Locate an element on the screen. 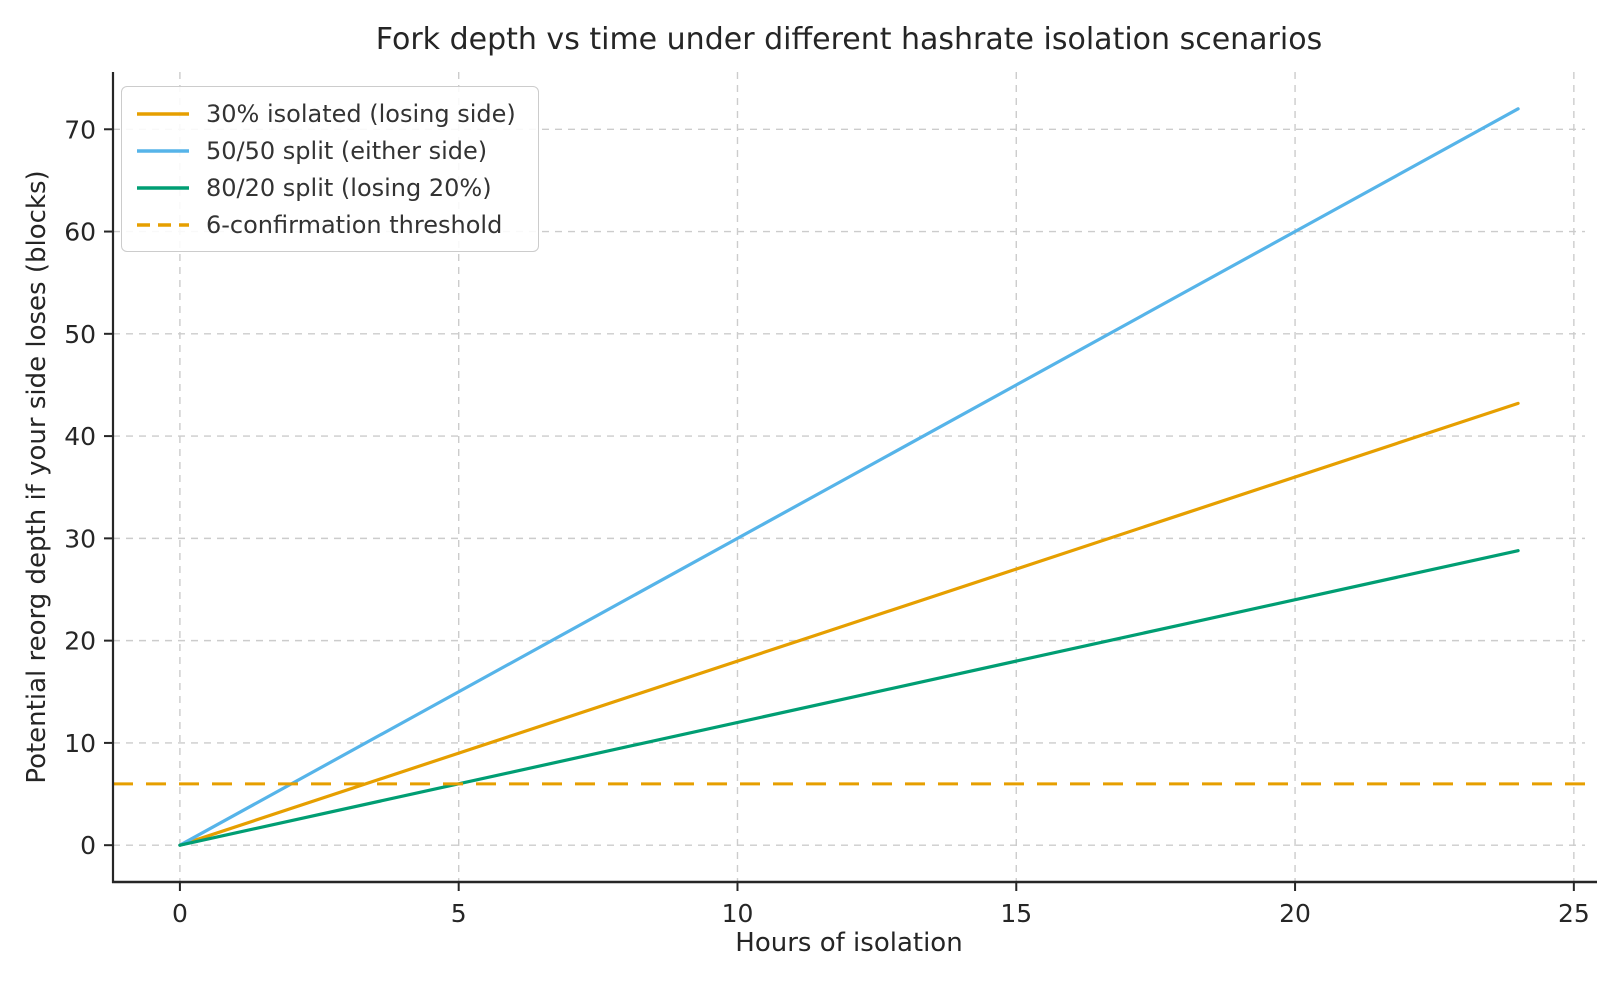  y-tick-label: 50 is located at coordinates (80, 334).